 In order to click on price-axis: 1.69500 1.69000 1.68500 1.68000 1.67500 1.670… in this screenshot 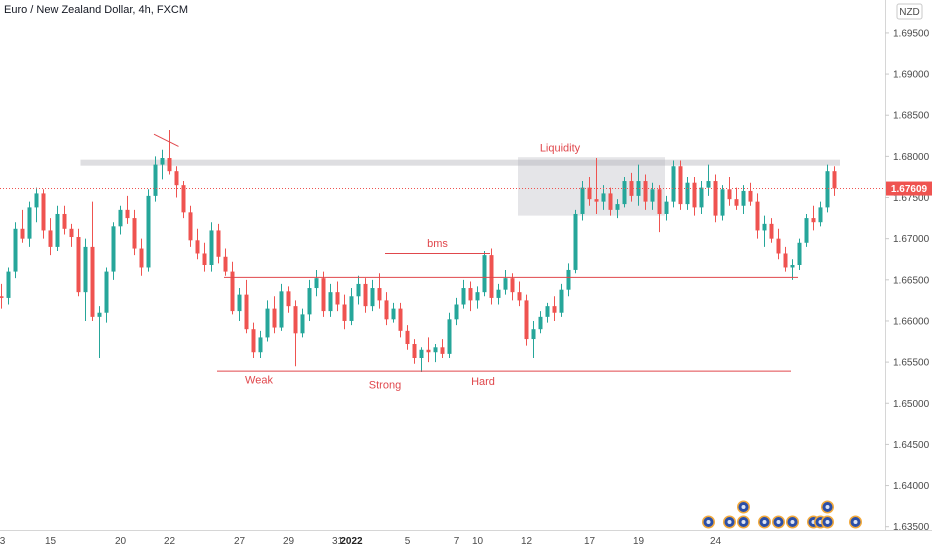, I will do `click(907, 280)`.